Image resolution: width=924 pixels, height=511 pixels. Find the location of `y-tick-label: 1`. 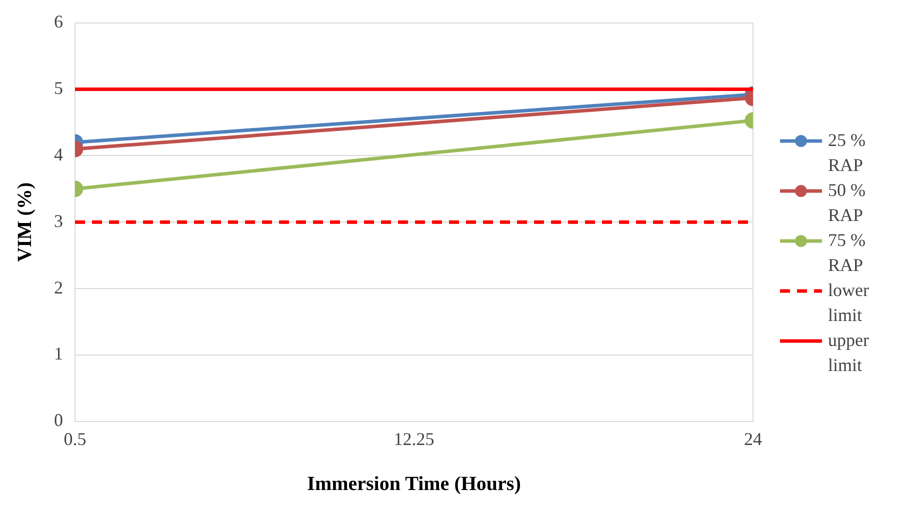

y-tick-label: 1 is located at coordinates (58, 354).